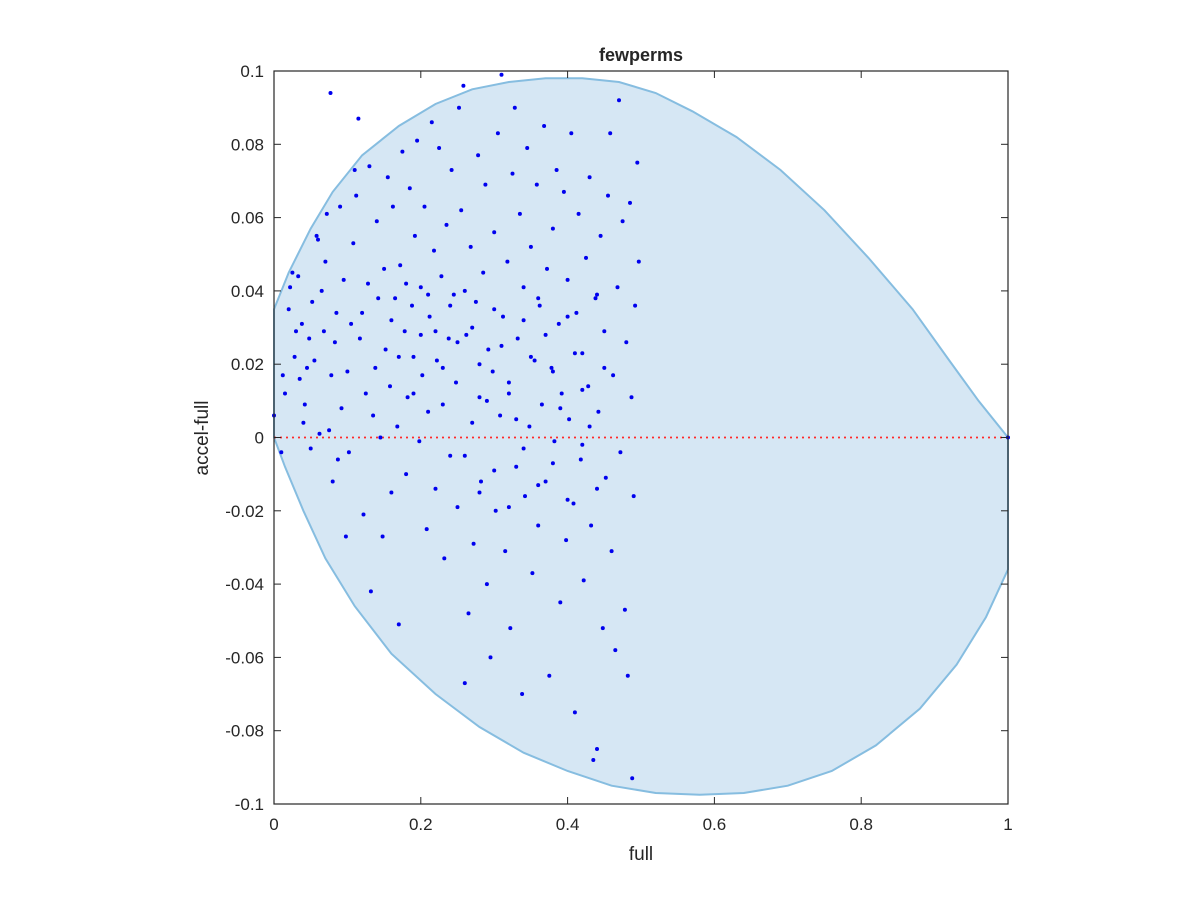 The width and height of the screenshot is (1200, 900). Describe the element at coordinates (1007, 824) in the screenshot. I see `x-tick-label: 1` at that location.